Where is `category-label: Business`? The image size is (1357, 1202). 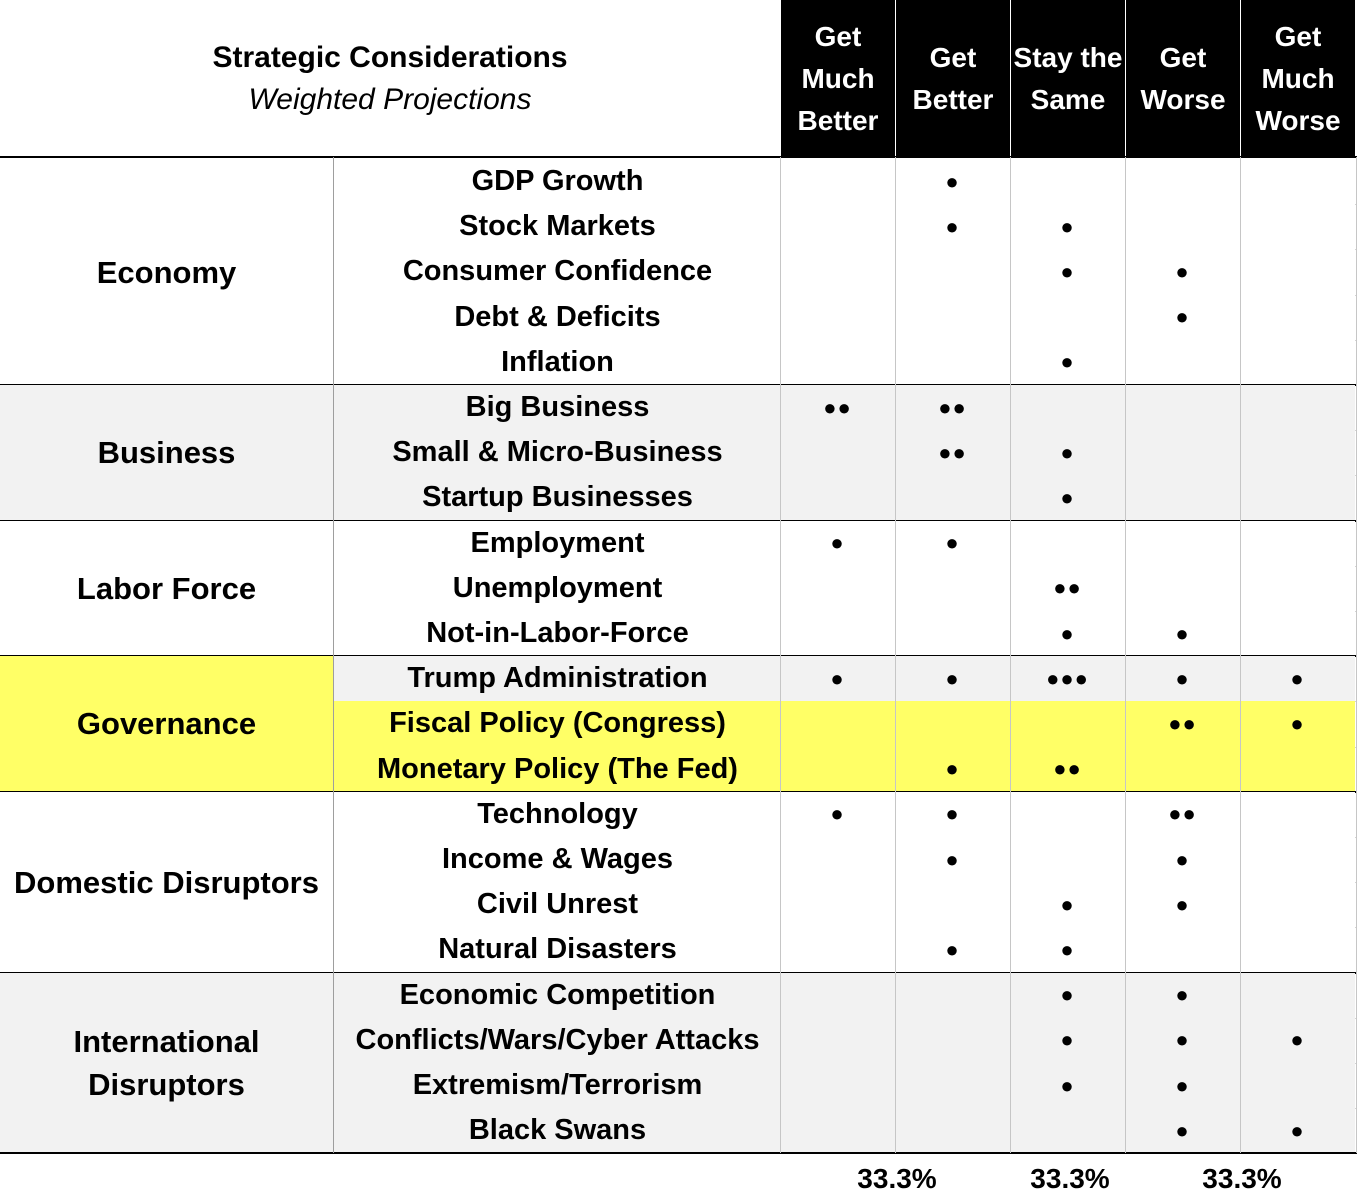
category-label: Business is located at coordinates (166, 453).